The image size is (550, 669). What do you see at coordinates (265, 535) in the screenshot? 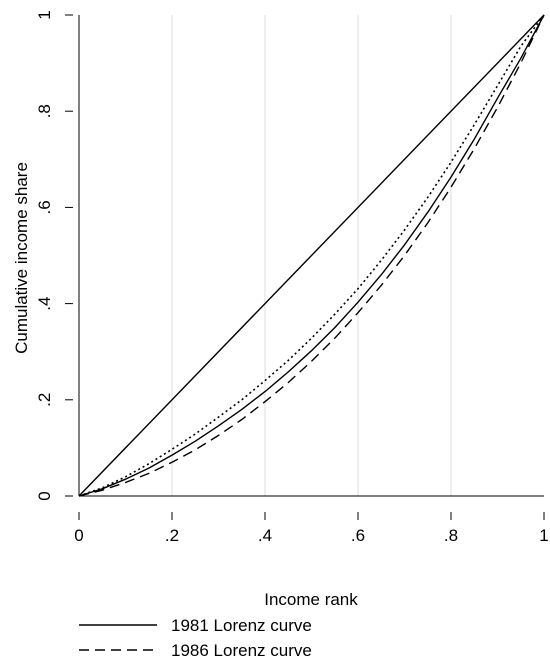
I see `x-tick-label: .4` at bounding box center [265, 535].